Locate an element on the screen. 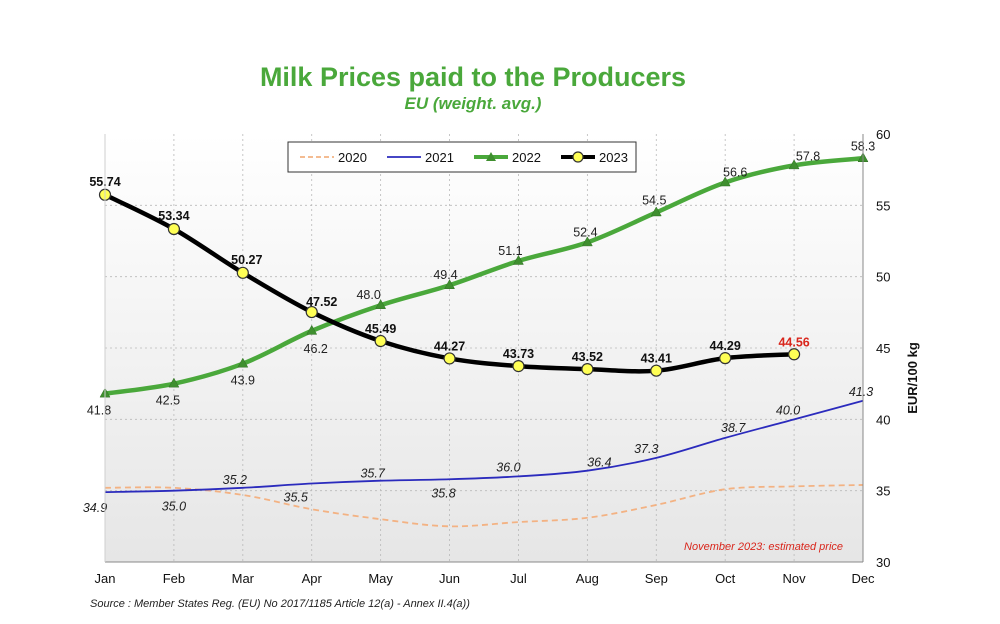 The height and width of the screenshot is (624, 1000). series-2021-data-label-sep: 37.3 is located at coordinates (646, 449).